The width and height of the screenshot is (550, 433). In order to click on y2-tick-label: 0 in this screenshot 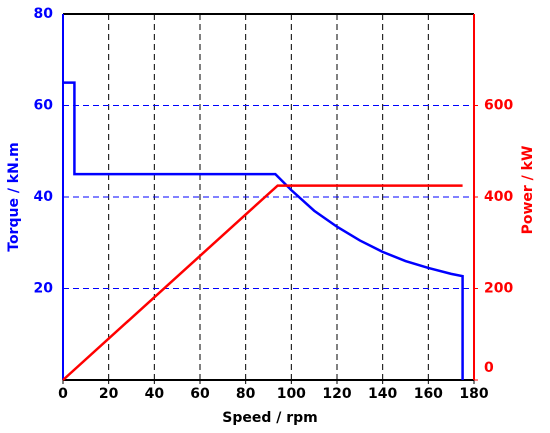, I will do `click(489, 368)`.